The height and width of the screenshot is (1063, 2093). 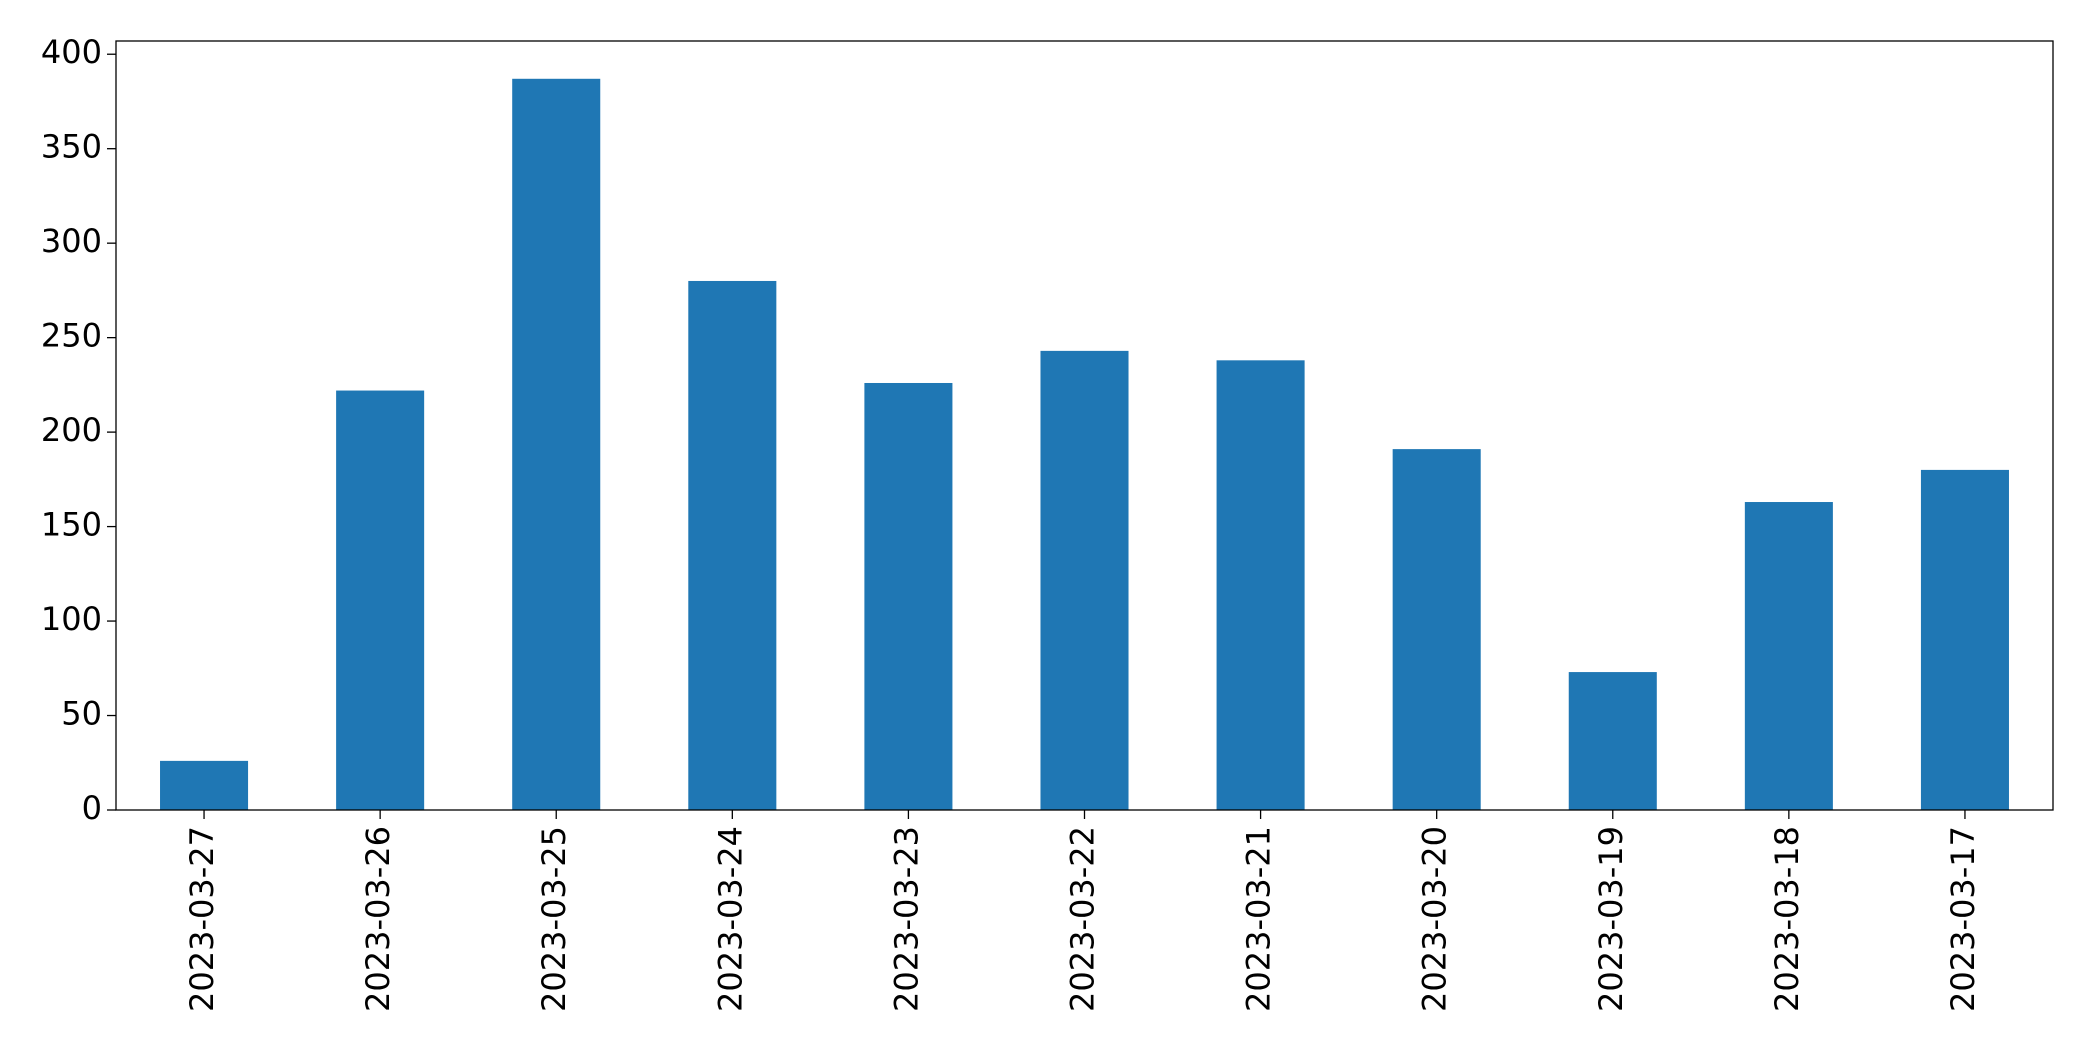 I want to click on x-tick-label: 2023-03-25, so click(x=554, y=919).